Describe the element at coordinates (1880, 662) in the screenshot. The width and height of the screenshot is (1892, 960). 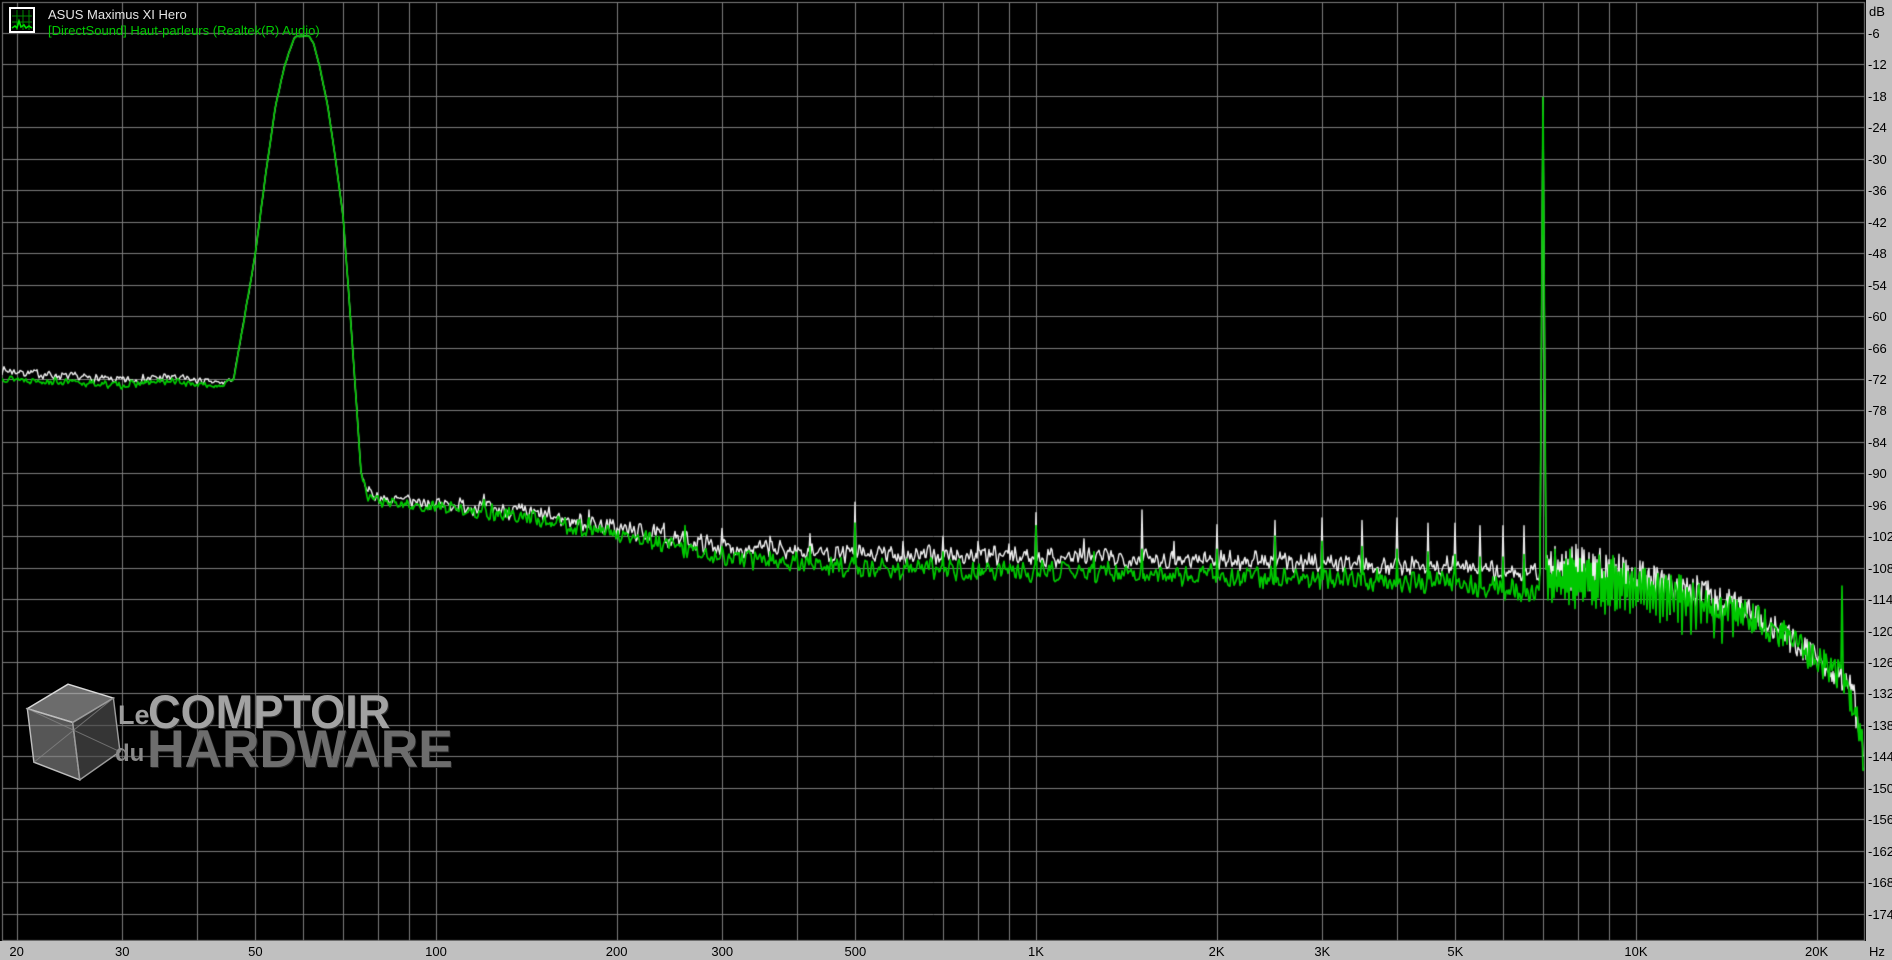
I see `y-tick-label: -126` at that location.